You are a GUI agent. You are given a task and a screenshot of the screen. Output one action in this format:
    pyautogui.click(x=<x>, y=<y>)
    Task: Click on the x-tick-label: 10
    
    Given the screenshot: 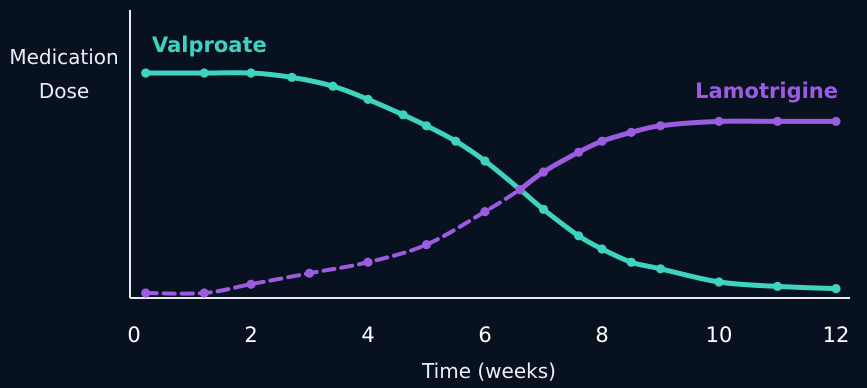 What is the action you would take?
    pyautogui.click(x=719, y=335)
    